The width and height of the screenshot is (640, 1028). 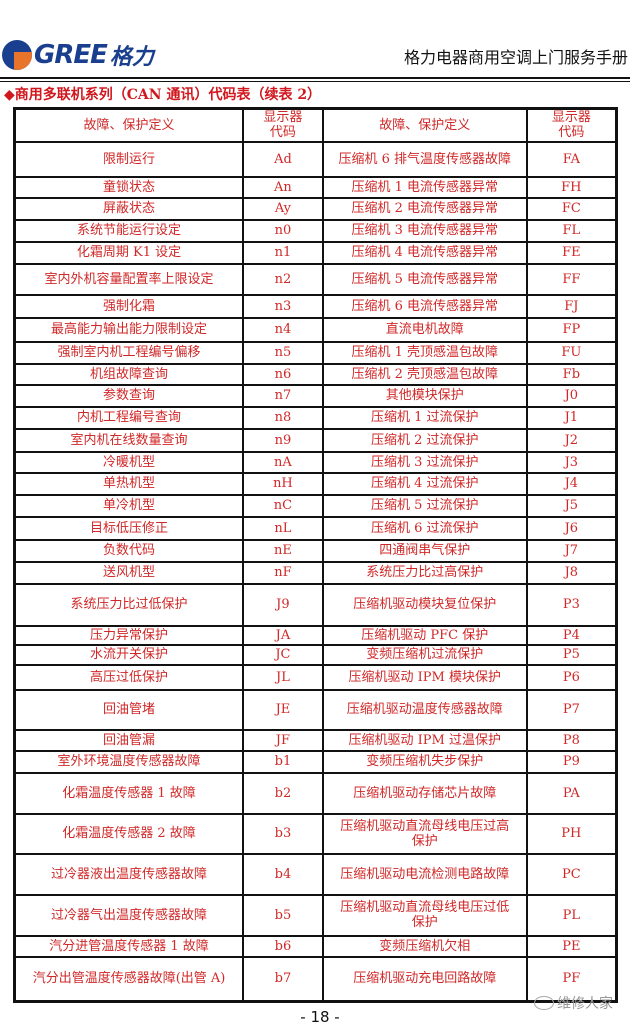 What do you see at coordinates (283, 329) in the screenshot?
I see `cell-code: n4` at bounding box center [283, 329].